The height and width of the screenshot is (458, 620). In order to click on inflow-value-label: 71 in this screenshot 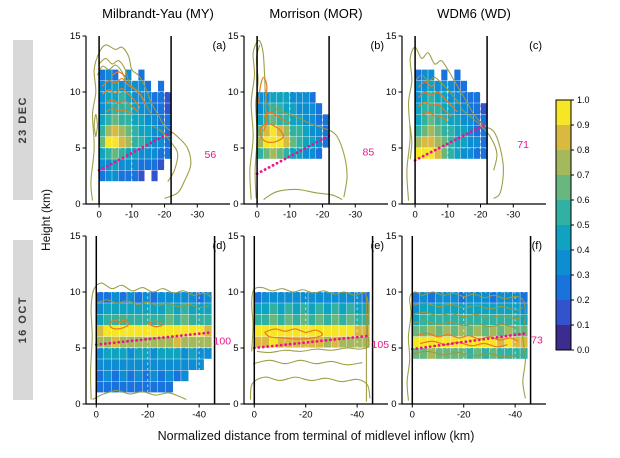, I will do `click(523, 145)`.